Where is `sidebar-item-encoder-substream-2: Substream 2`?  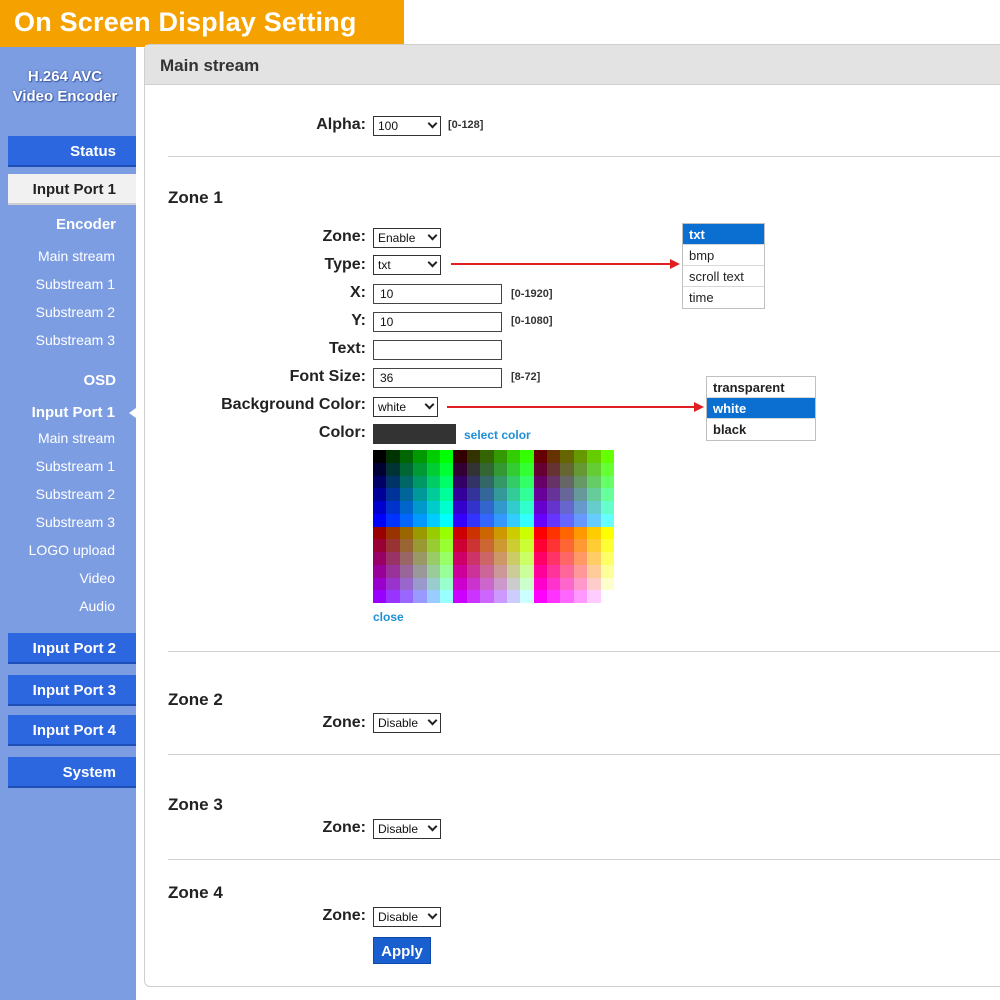 sidebar-item-encoder-substream-2: Substream 2 is located at coordinates (75, 312).